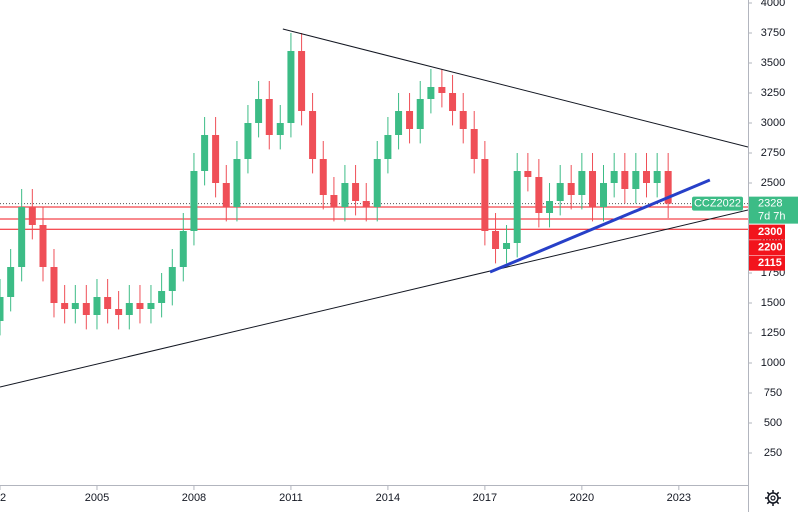 The height and width of the screenshot is (512, 798). What do you see at coordinates (582, 498) in the screenshot?
I see `x-tick-label: 2020` at bounding box center [582, 498].